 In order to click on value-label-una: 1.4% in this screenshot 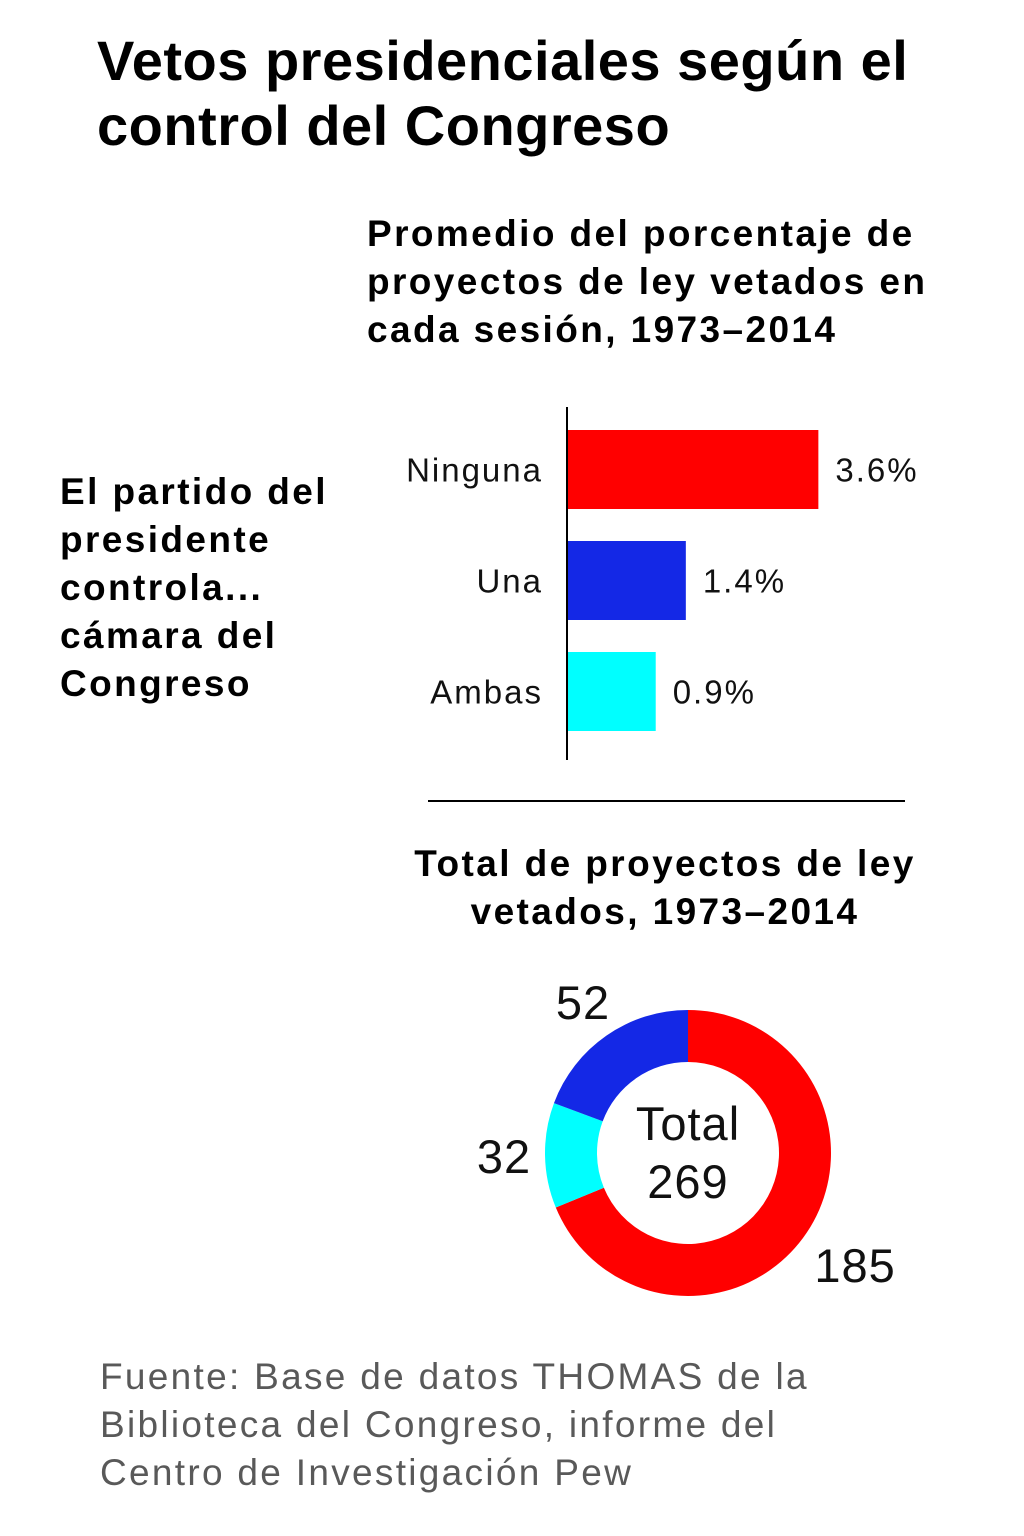, I will do `click(744, 581)`.